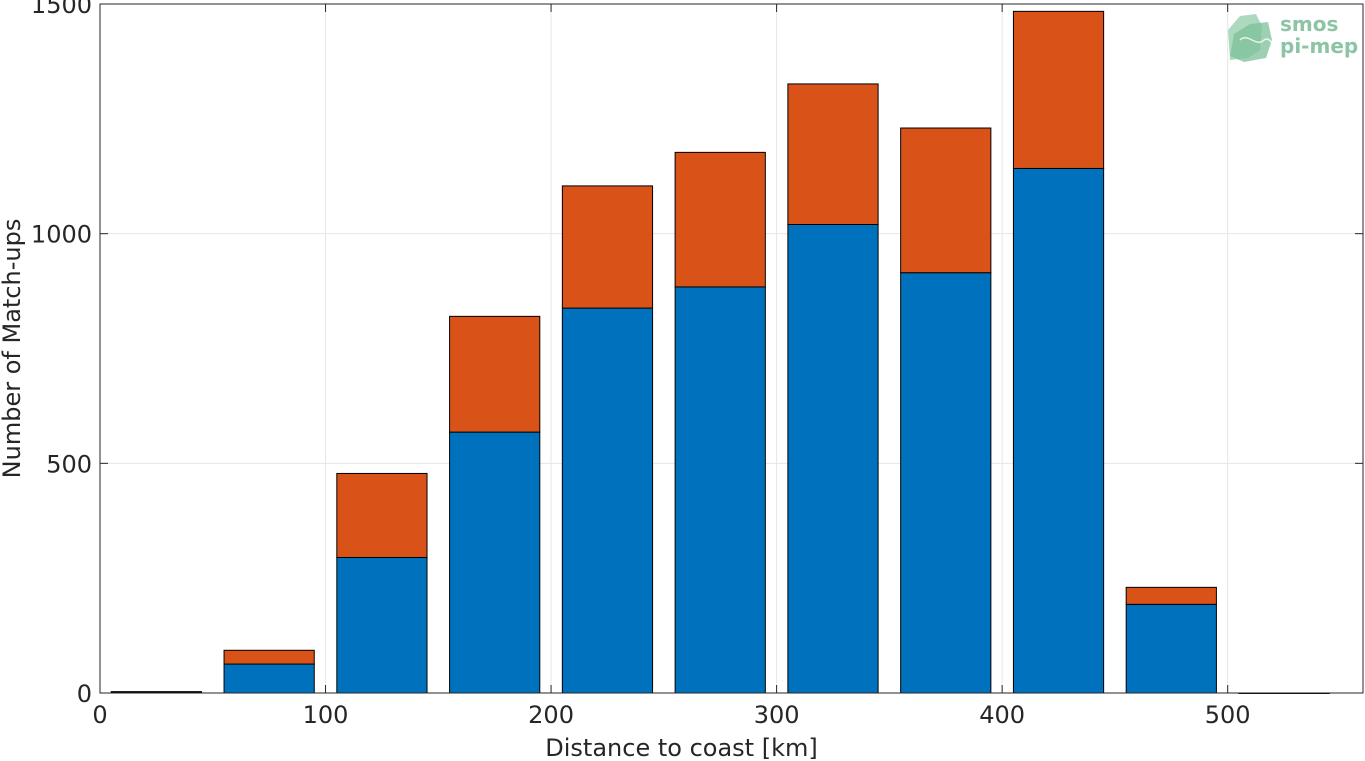 This screenshot has height=761, width=1365. I want to click on smos-pimep-logo: smos pi-mep, so click(1293, 37).